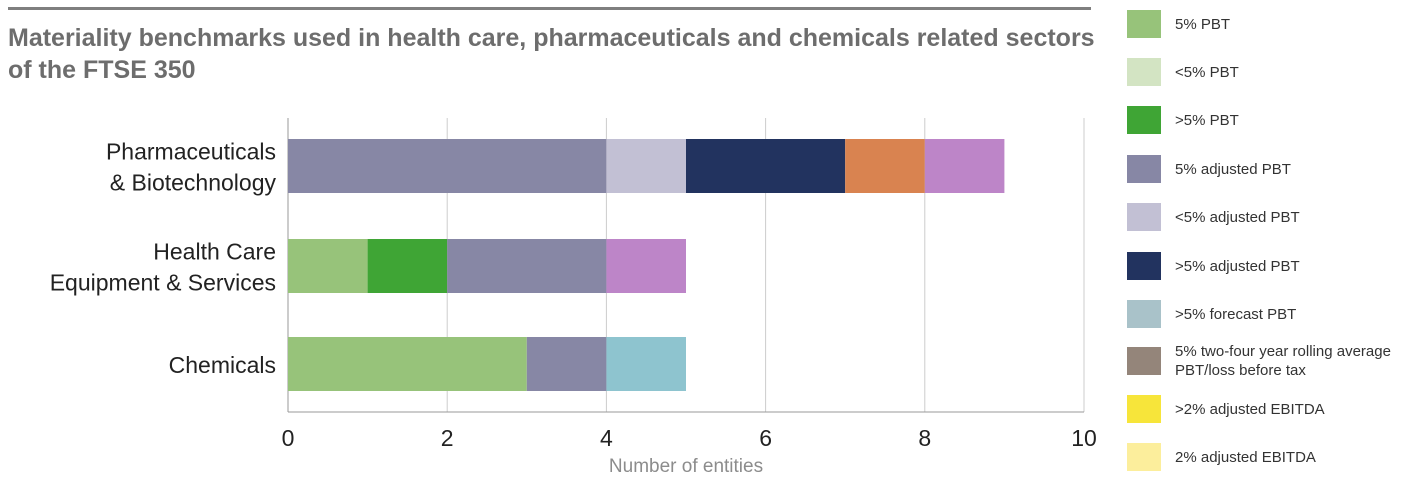 The image size is (1417, 477). I want to click on legend-item: <5% adjusted PBT, so click(1267, 217).